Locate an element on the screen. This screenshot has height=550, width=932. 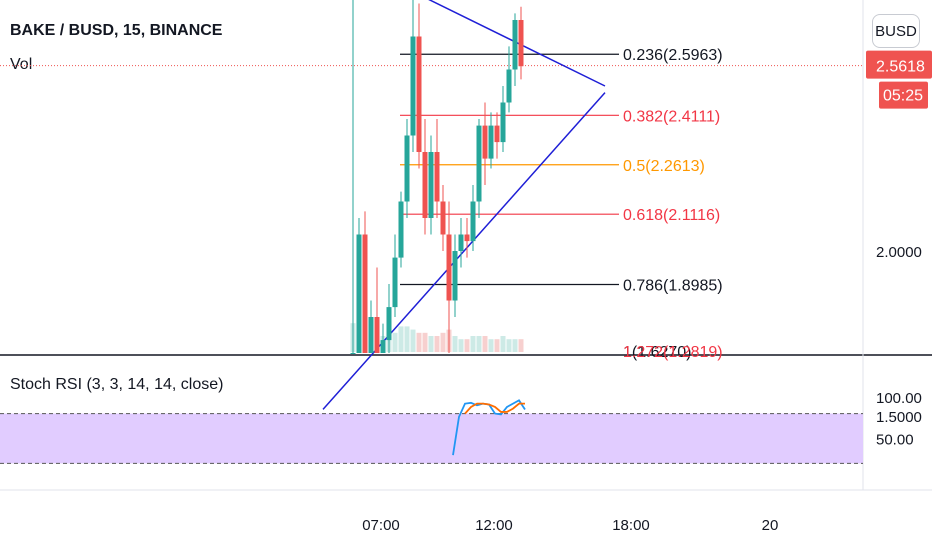
price-tick-label: 1.5000 is located at coordinates (899, 417).